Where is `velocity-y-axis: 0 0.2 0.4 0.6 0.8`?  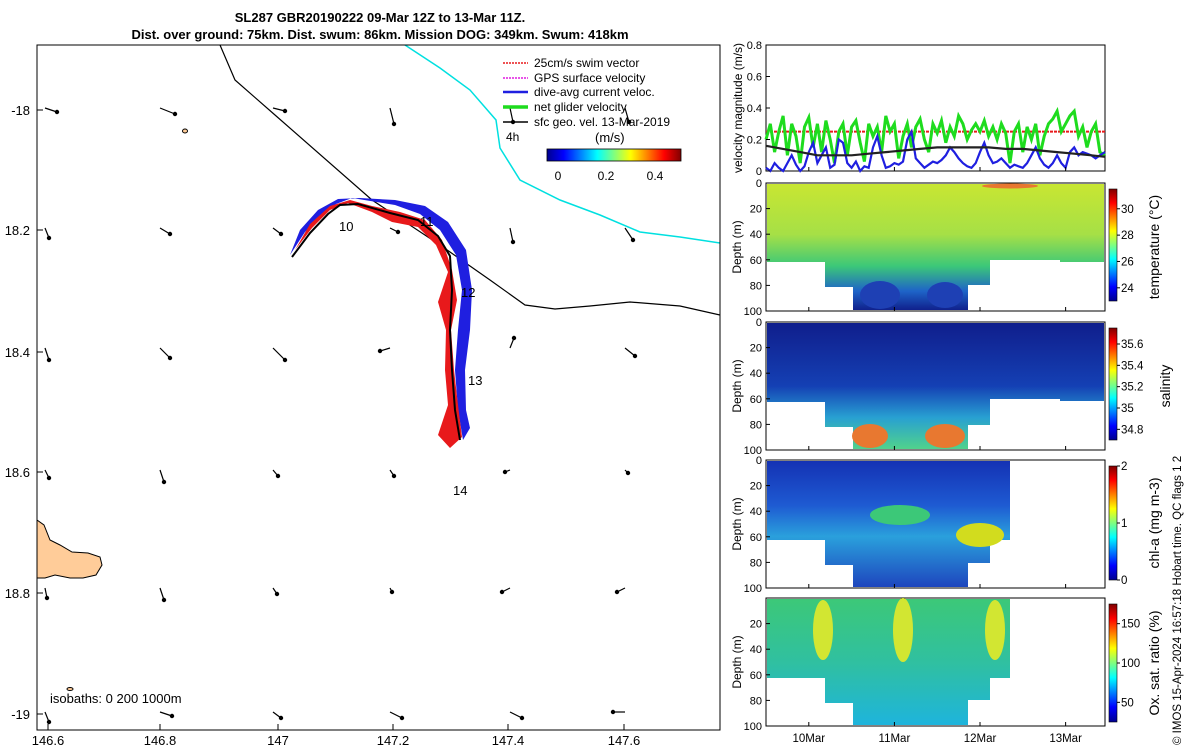
velocity-y-axis: 0 0.2 0.4 0.6 0.8 is located at coordinates (758, 109).